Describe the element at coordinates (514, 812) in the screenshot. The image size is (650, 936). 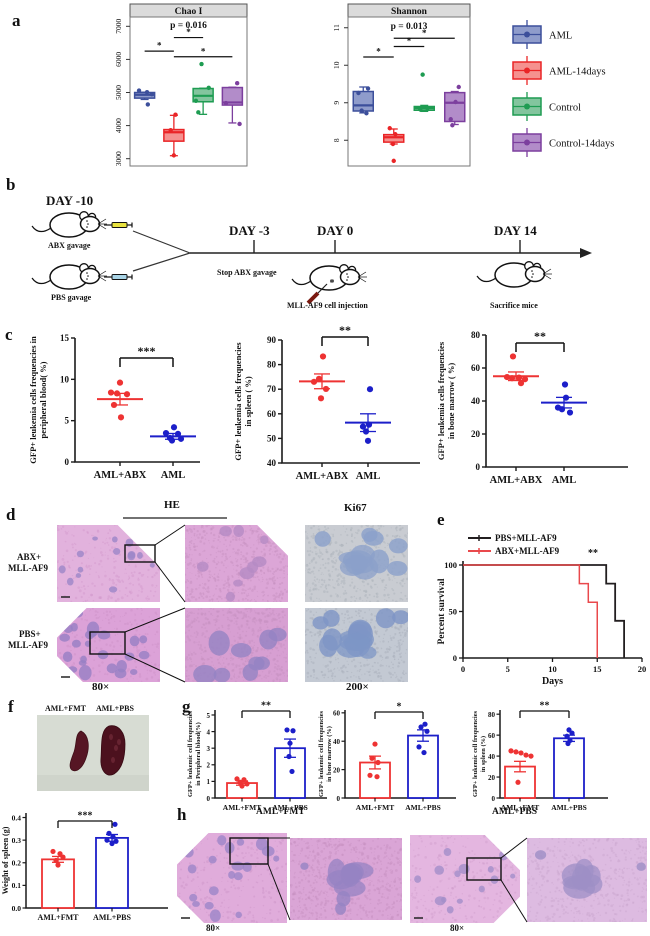
I see `h-title-pbs: AML+PBS` at that location.